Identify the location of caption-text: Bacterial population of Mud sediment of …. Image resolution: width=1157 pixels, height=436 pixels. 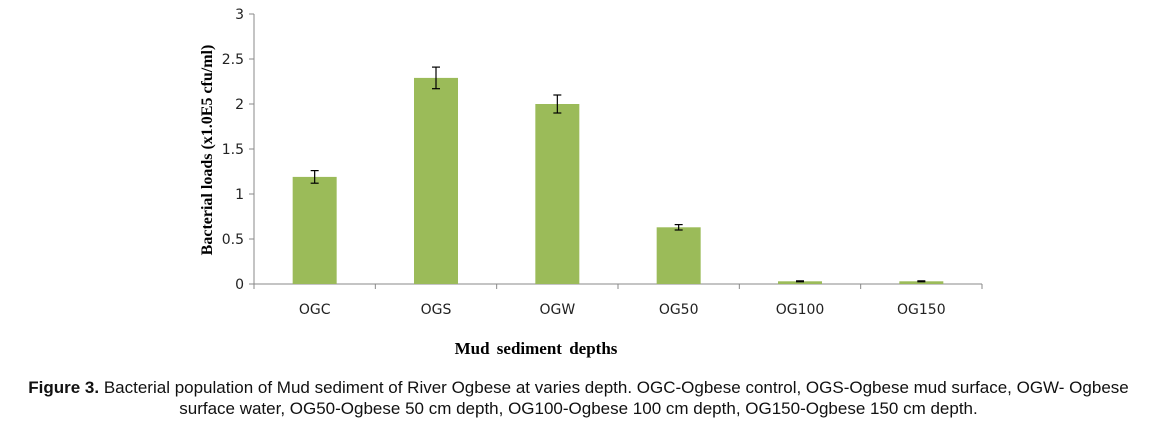
(614, 398).